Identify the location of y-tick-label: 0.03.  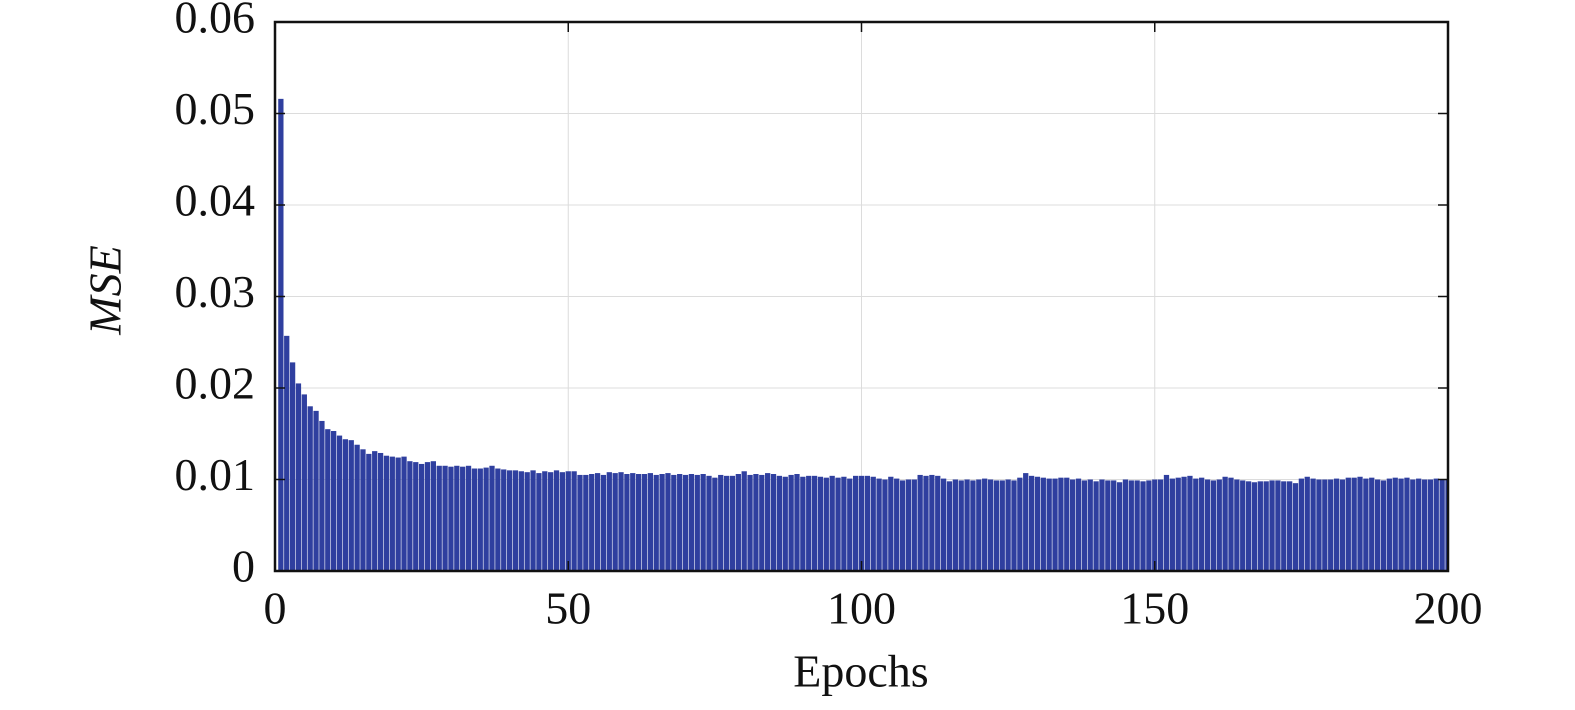
(215, 291).